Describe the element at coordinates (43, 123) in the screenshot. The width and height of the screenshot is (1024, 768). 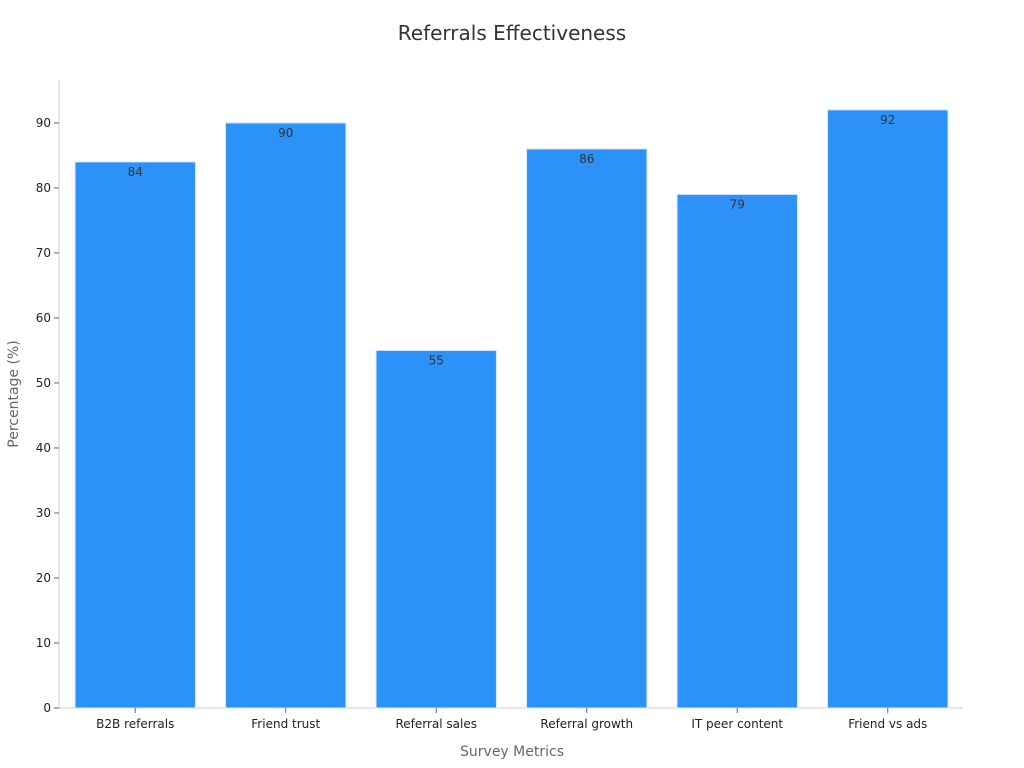
I see `y-tick-label: 90` at that location.